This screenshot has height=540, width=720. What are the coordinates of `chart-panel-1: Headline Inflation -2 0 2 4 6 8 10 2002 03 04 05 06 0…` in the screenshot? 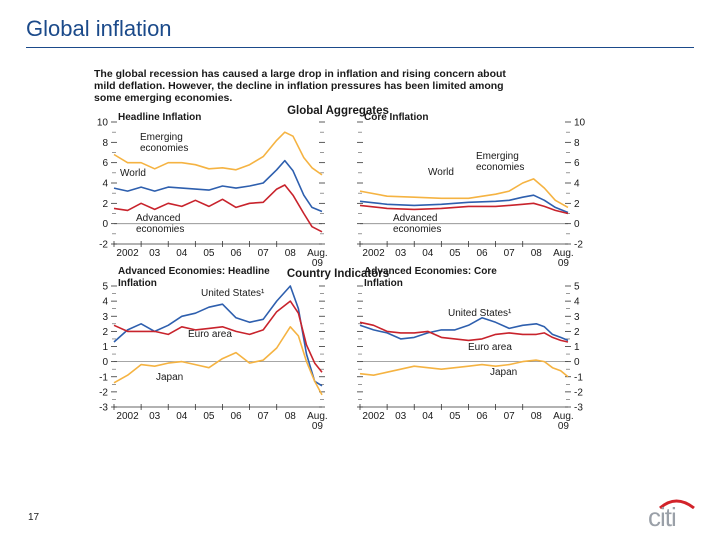 It's located at (212, 190).